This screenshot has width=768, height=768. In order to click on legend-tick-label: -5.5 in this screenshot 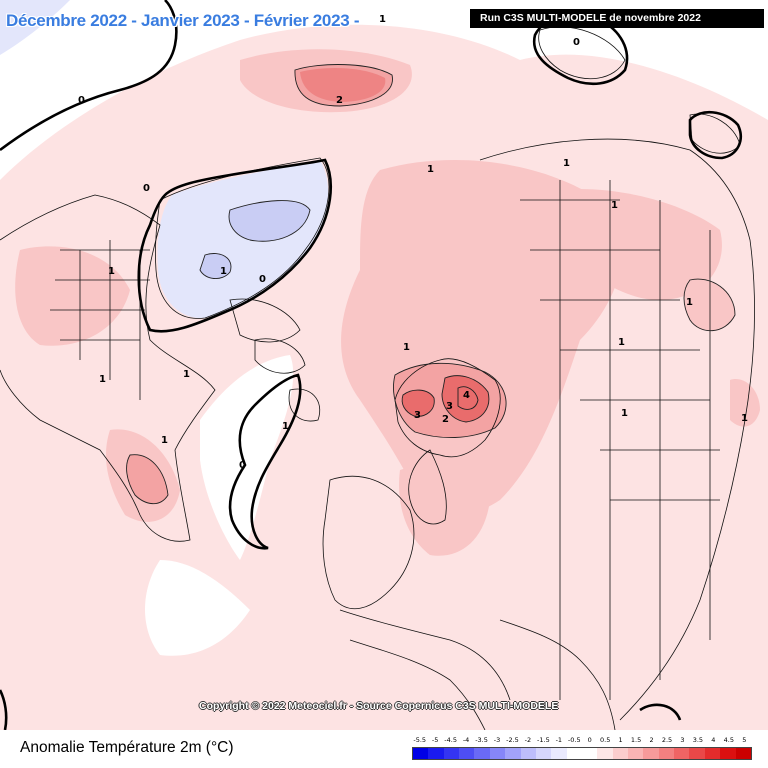, I will do `click(420, 740)`.